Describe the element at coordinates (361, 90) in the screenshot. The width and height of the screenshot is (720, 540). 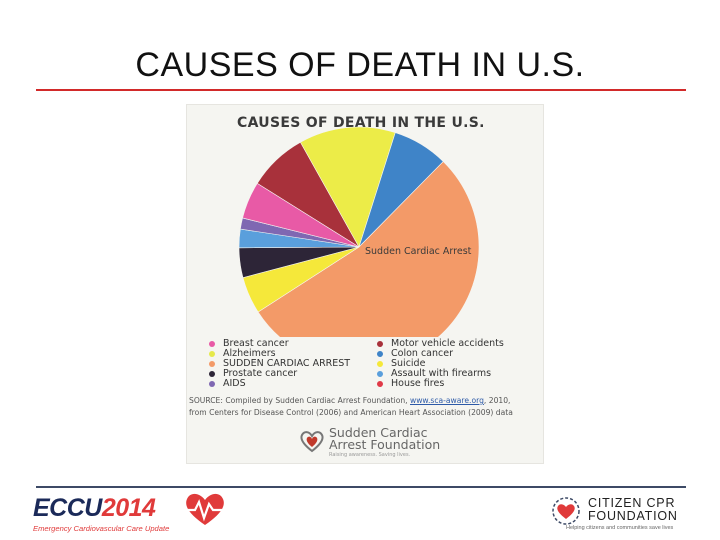
I see `title-divider` at that location.